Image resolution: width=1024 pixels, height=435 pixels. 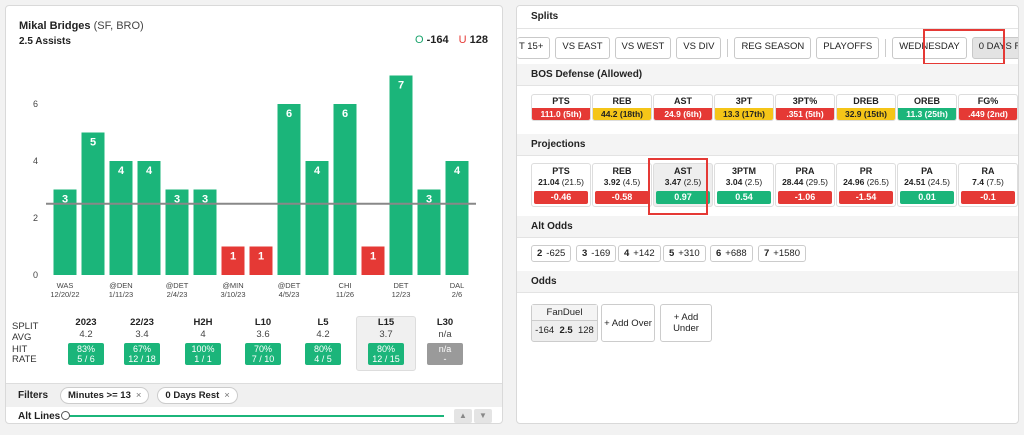 What do you see at coordinates (35, 161) in the screenshot?
I see `y-tick-label: 4` at bounding box center [35, 161].